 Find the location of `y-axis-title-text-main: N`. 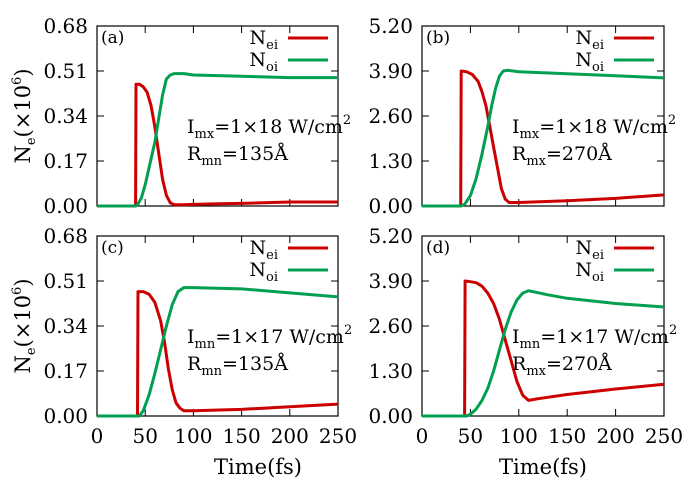

y-axis-title-text-main: N is located at coordinates (23, 154).